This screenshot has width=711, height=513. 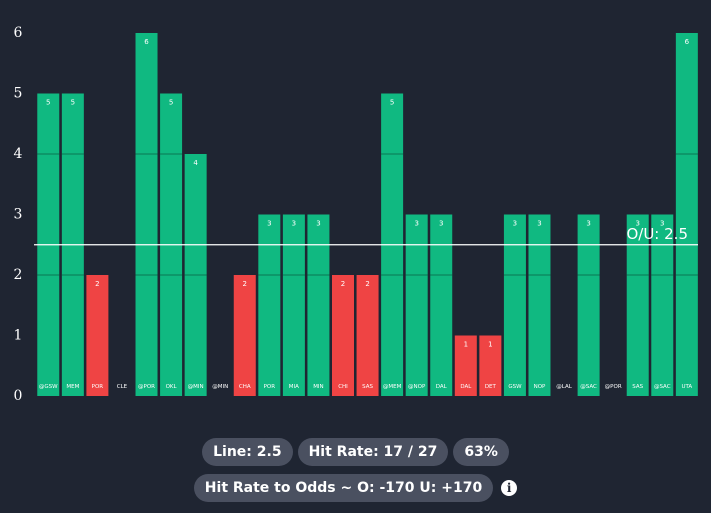 I want to click on category-label: GSW, so click(x=515, y=387).